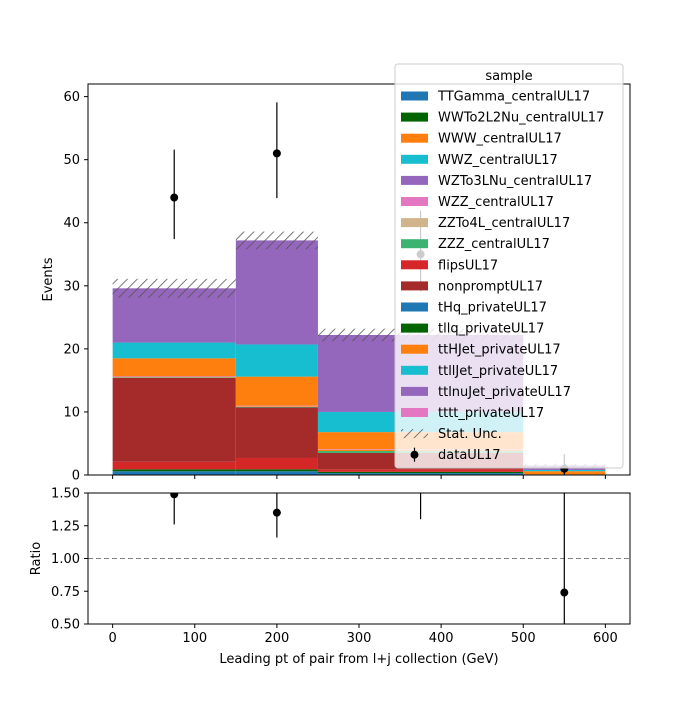 Image resolution: width=700 pixels, height=704 pixels. Describe the element at coordinates (498, 371) in the screenshot. I see `legend-label: ttllJet_privateUL17` at that location.